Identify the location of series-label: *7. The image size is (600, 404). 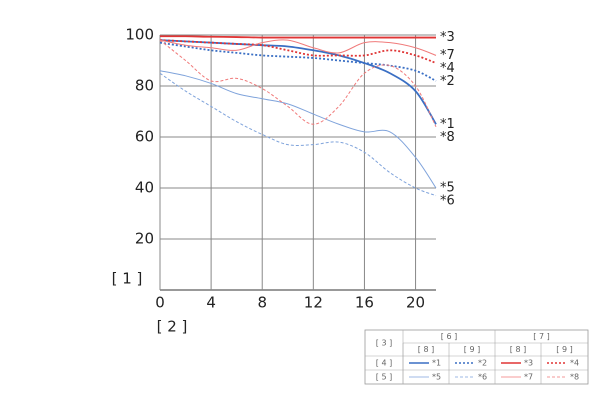
(447, 55).